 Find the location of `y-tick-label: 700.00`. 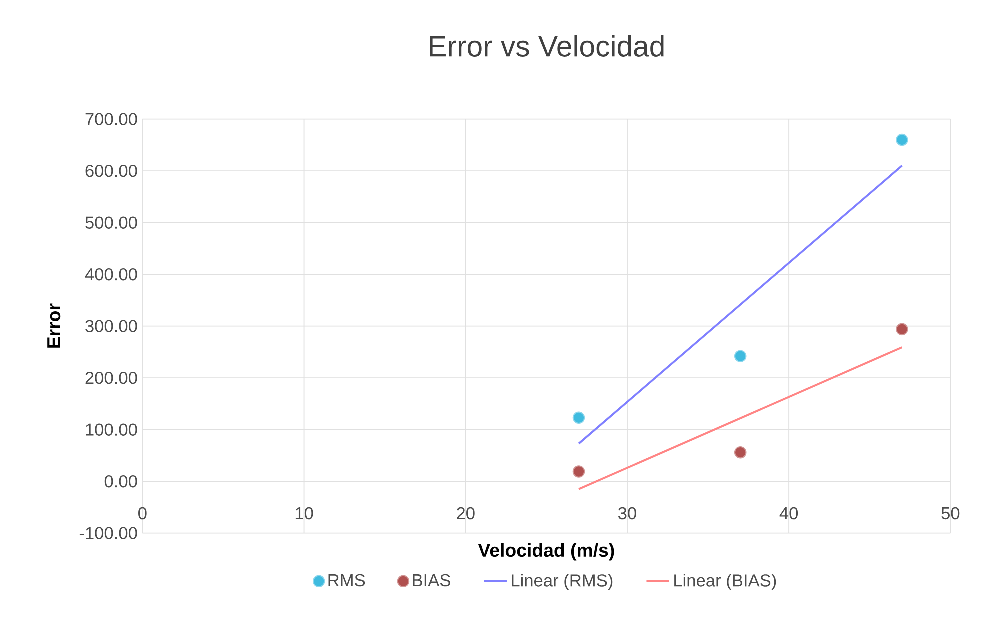

y-tick-label: 700.00 is located at coordinates (112, 119).